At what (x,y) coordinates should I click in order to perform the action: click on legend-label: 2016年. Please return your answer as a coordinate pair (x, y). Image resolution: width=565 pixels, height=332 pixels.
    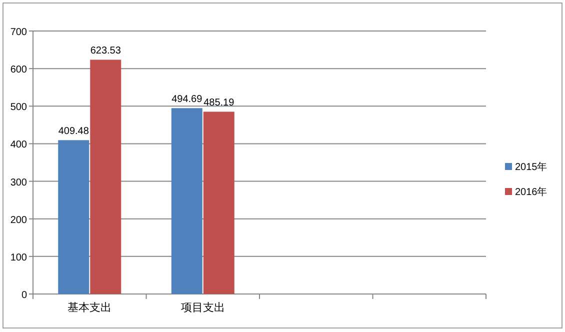
    Looking at the image, I should click on (531, 192).